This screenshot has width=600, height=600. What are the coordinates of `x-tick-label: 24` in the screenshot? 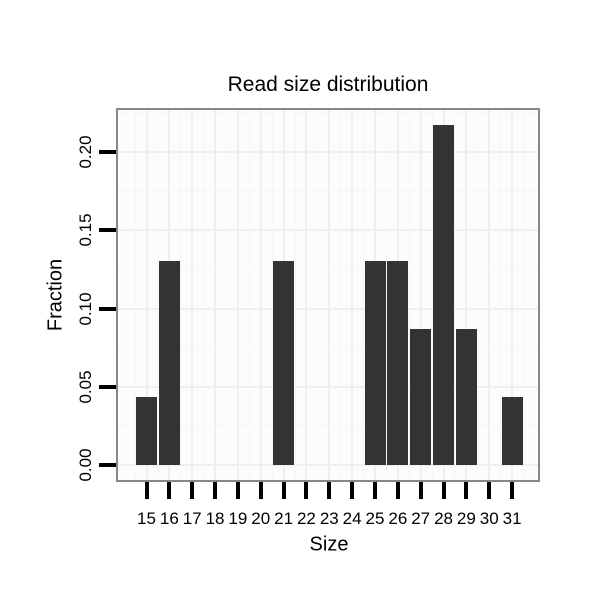 It's located at (352, 518).